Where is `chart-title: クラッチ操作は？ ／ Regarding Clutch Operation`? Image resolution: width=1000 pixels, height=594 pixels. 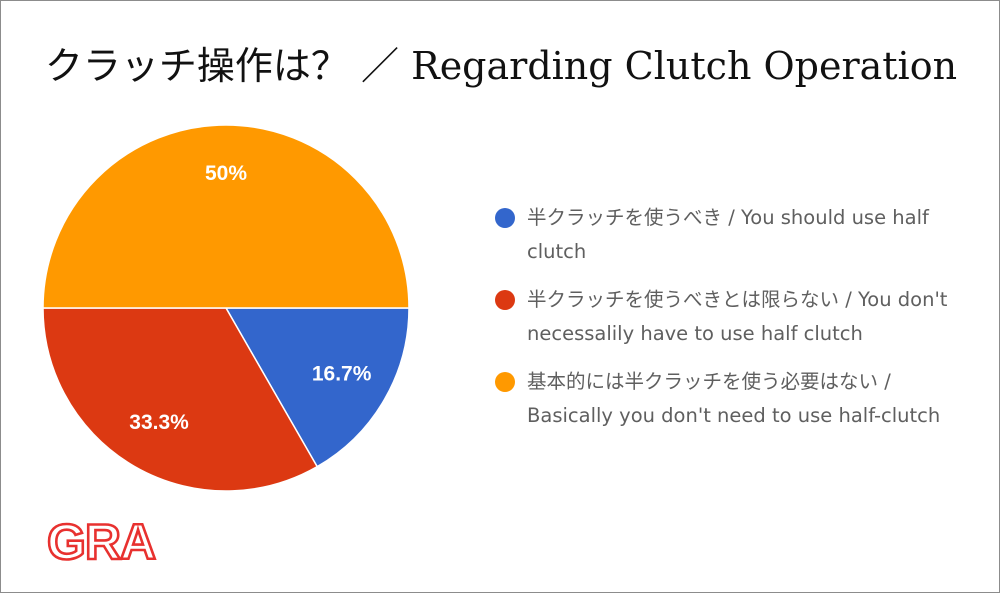 chart-title: クラッチ操作は？ ／ Regarding Clutch Operation is located at coordinates (501, 66).